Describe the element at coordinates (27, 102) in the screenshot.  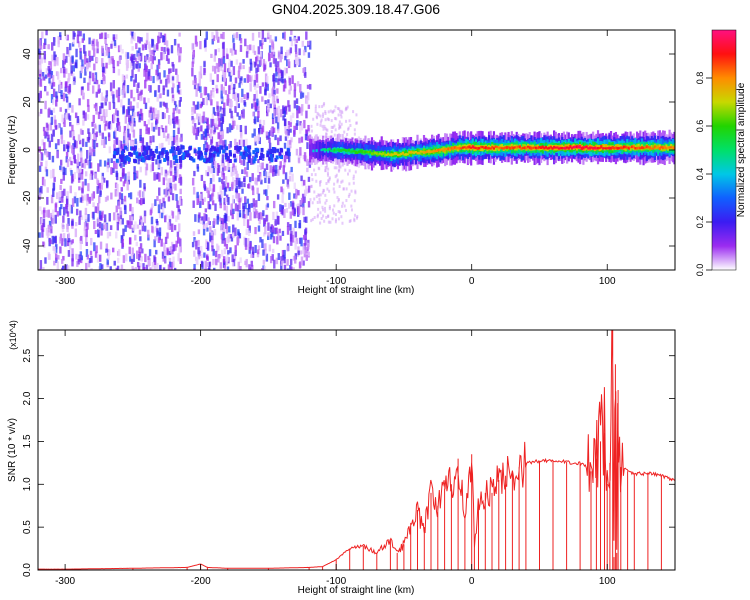
I see `y-tick-label: 20` at that location.